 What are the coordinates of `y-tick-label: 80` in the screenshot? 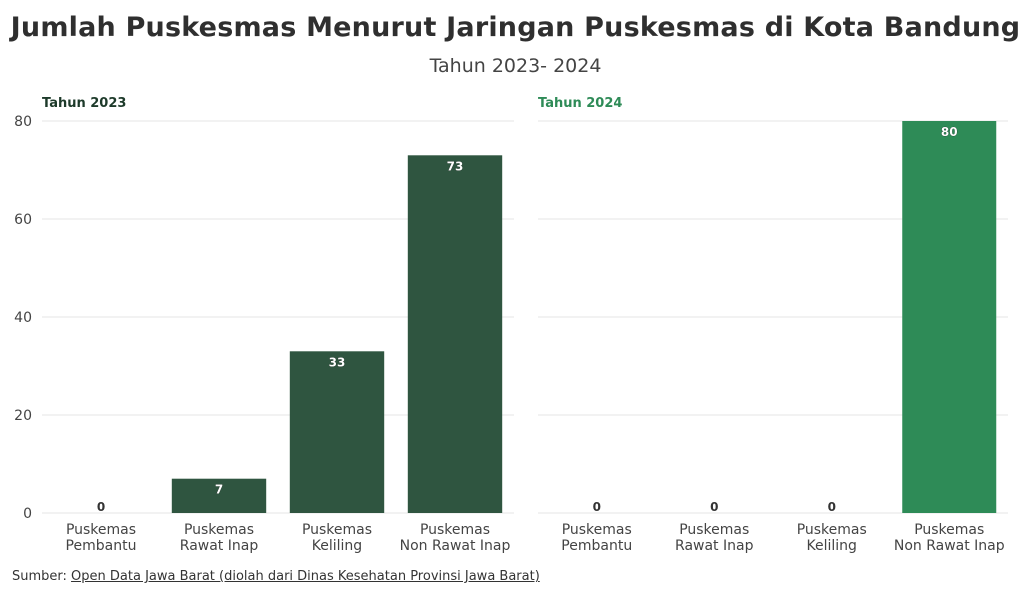 It's located at (23, 122).